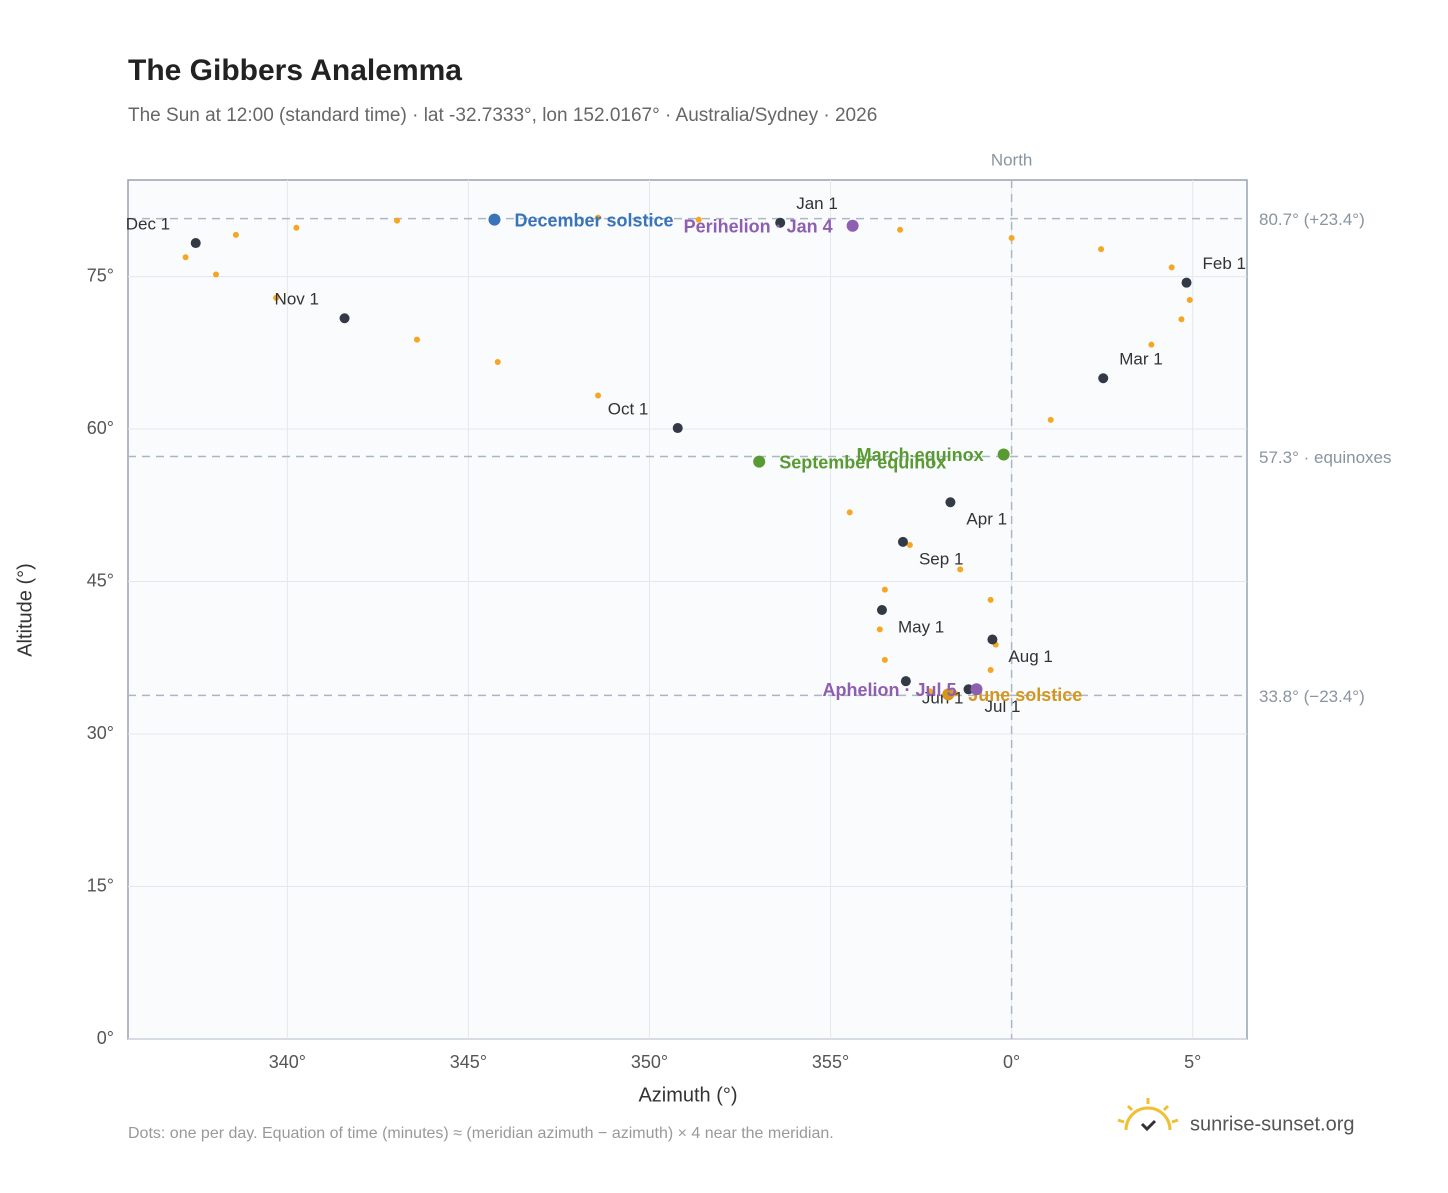  I want to click on x-tick-label: 345°, so click(468, 1062).